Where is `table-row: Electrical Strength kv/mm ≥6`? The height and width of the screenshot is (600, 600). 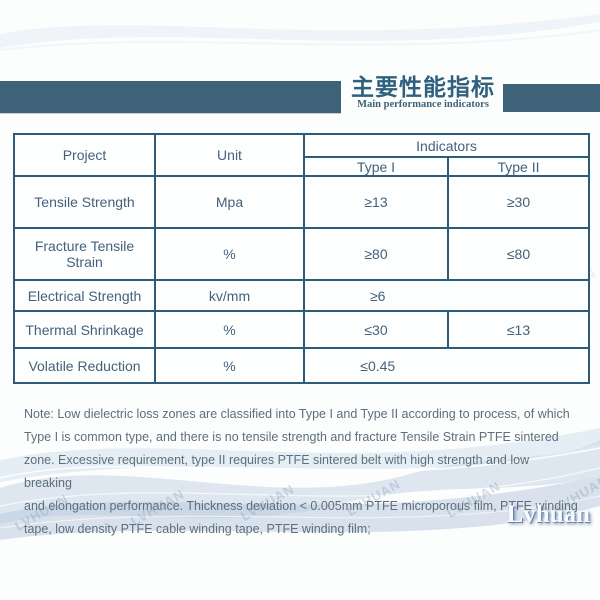
table-row: Electrical Strength kv/mm ≥6 is located at coordinates (302, 295).